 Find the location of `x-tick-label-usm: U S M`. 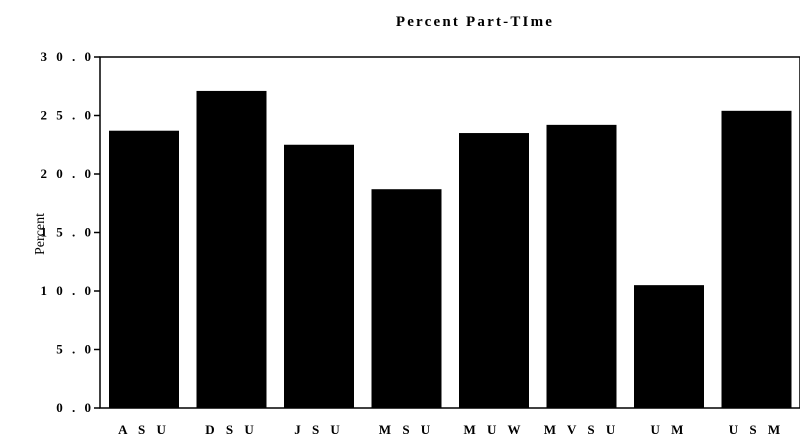

x-tick-label-usm: U S M is located at coordinates (756, 429).